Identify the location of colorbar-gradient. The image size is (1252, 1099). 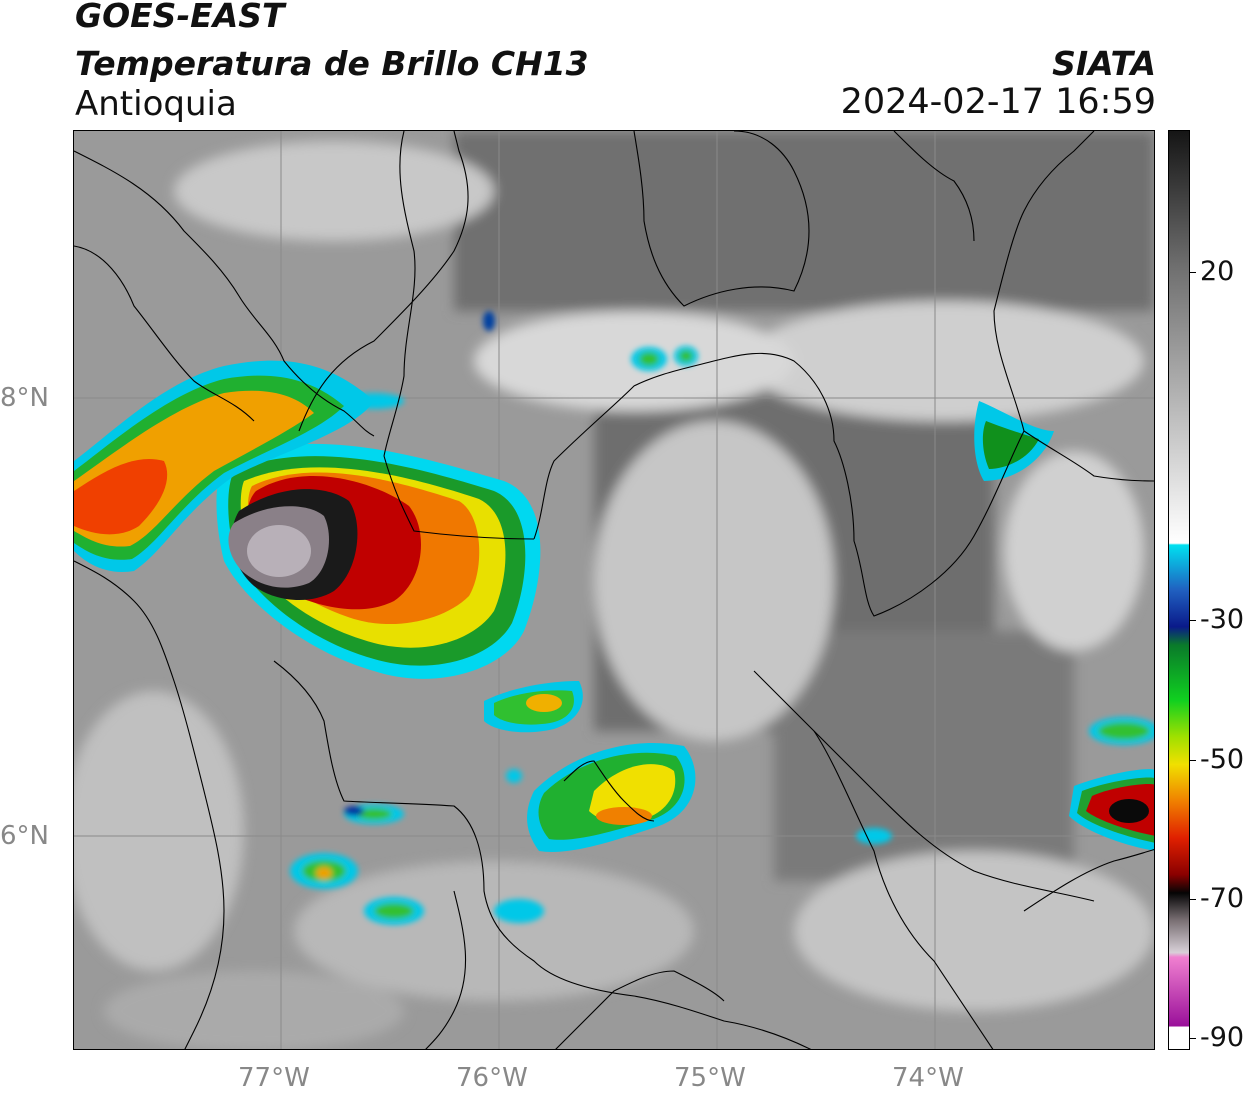
(1179, 590).